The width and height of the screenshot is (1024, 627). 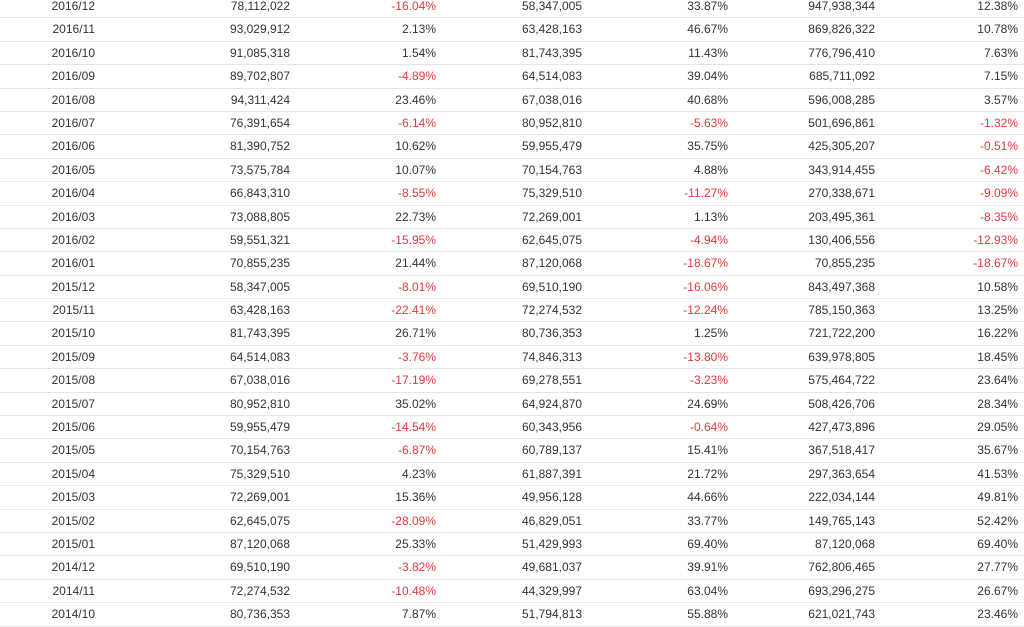 I want to click on value-c-cell: 776,796,410, so click(x=841, y=52).